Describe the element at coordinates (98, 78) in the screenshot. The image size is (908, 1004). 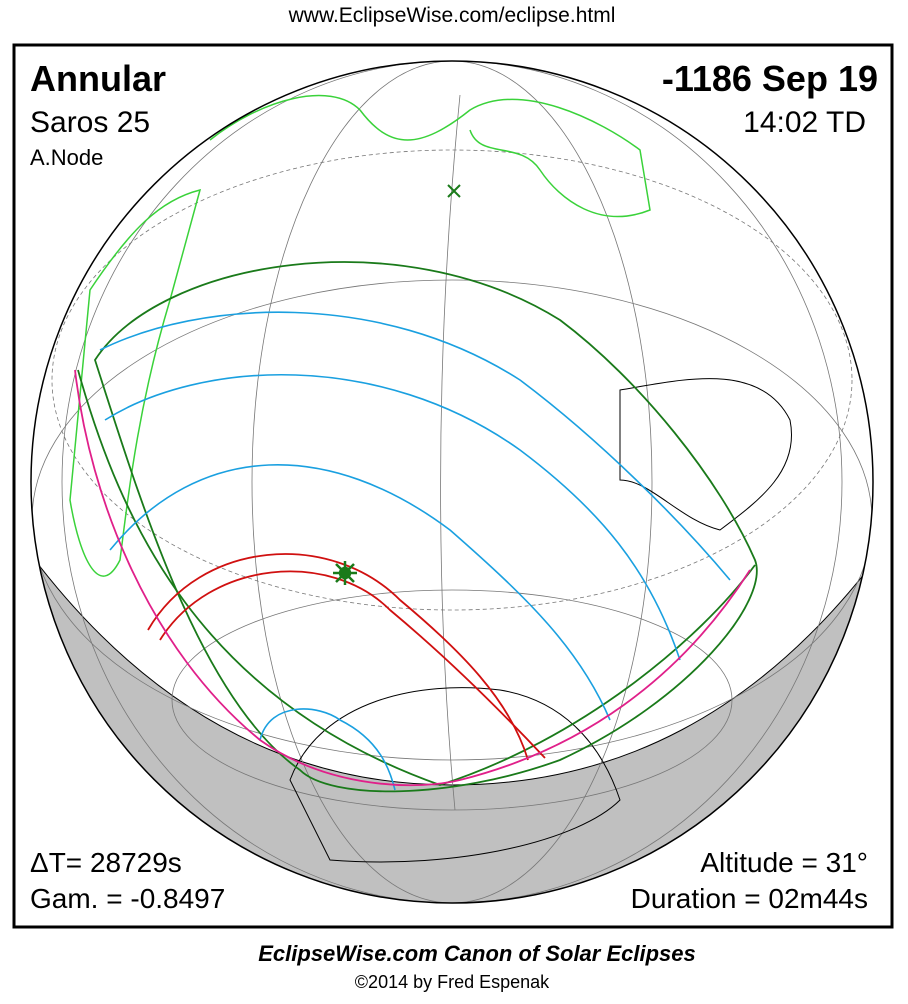
I see `eclipse-type: Annular` at that location.